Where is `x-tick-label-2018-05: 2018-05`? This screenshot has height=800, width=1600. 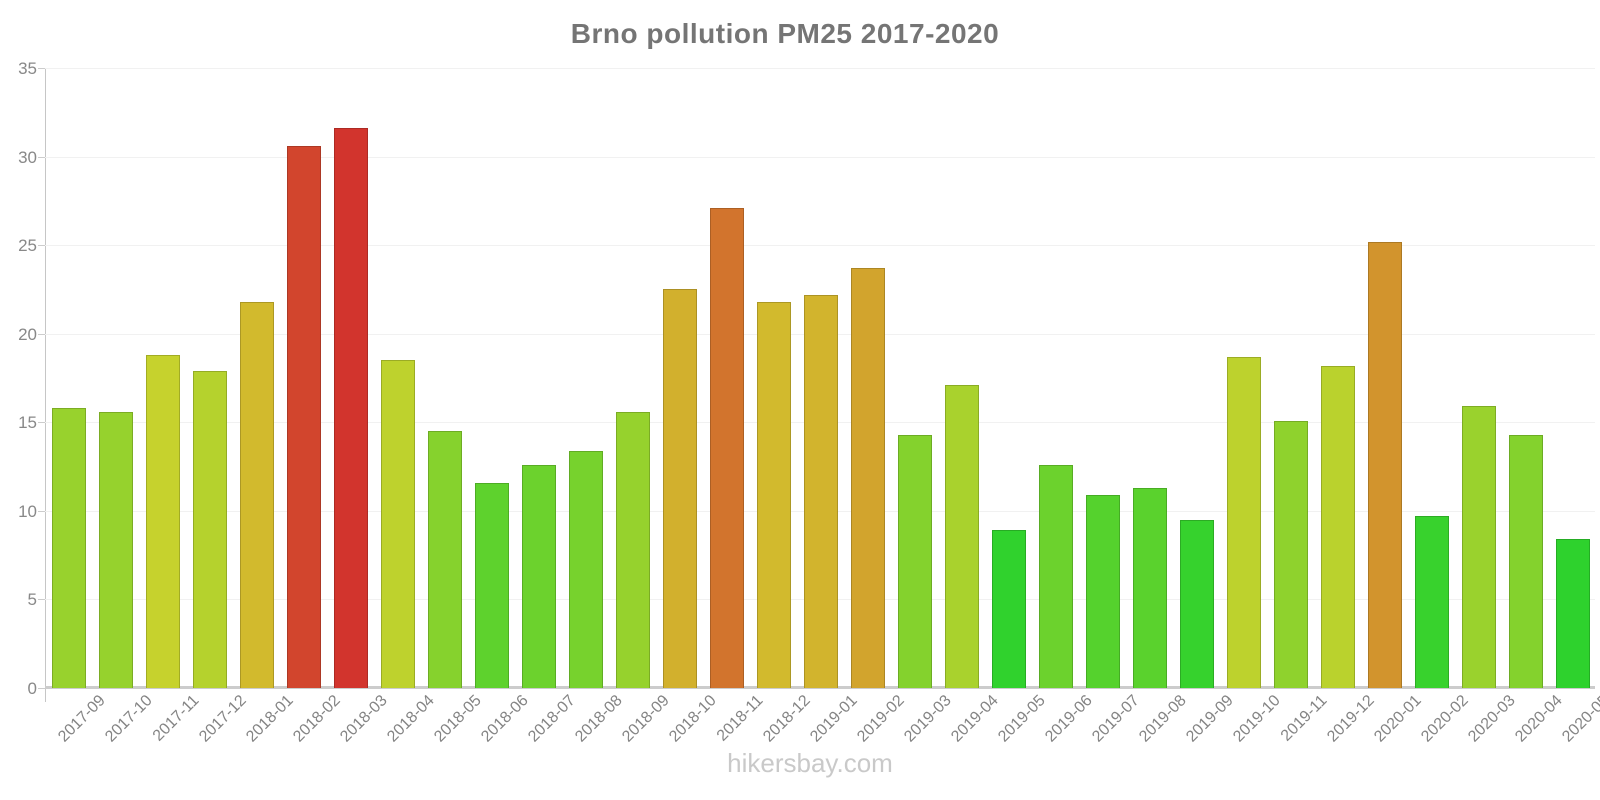 x-tick-label-2018-05: 2018-05 is located at coordinates (458, 719).